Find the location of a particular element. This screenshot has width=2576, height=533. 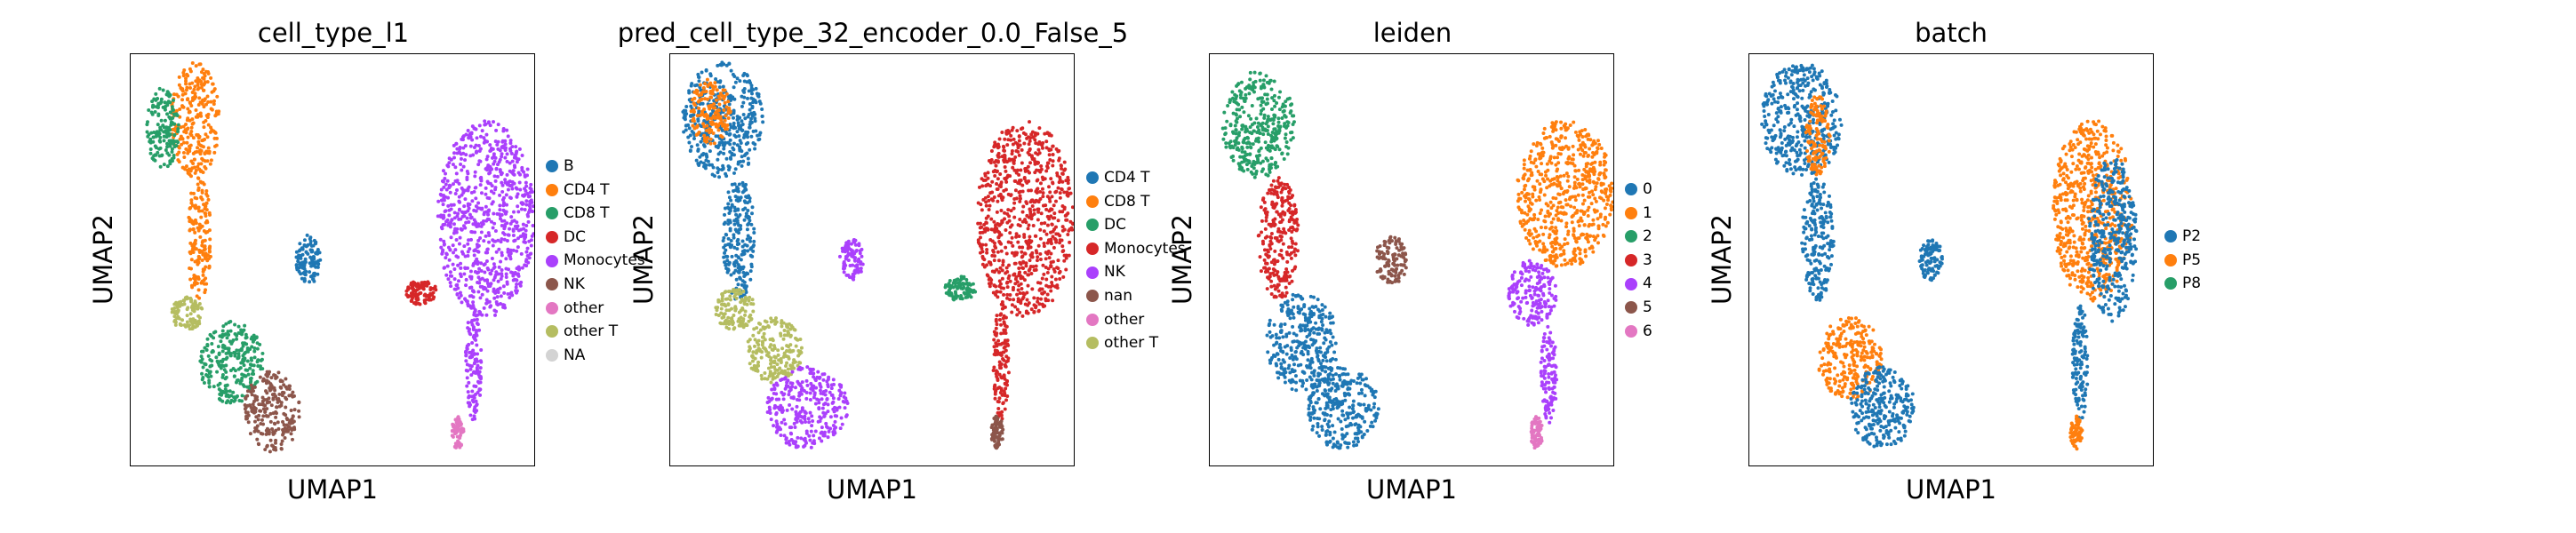

cluster-other-t is located at coordinates (775, 350).